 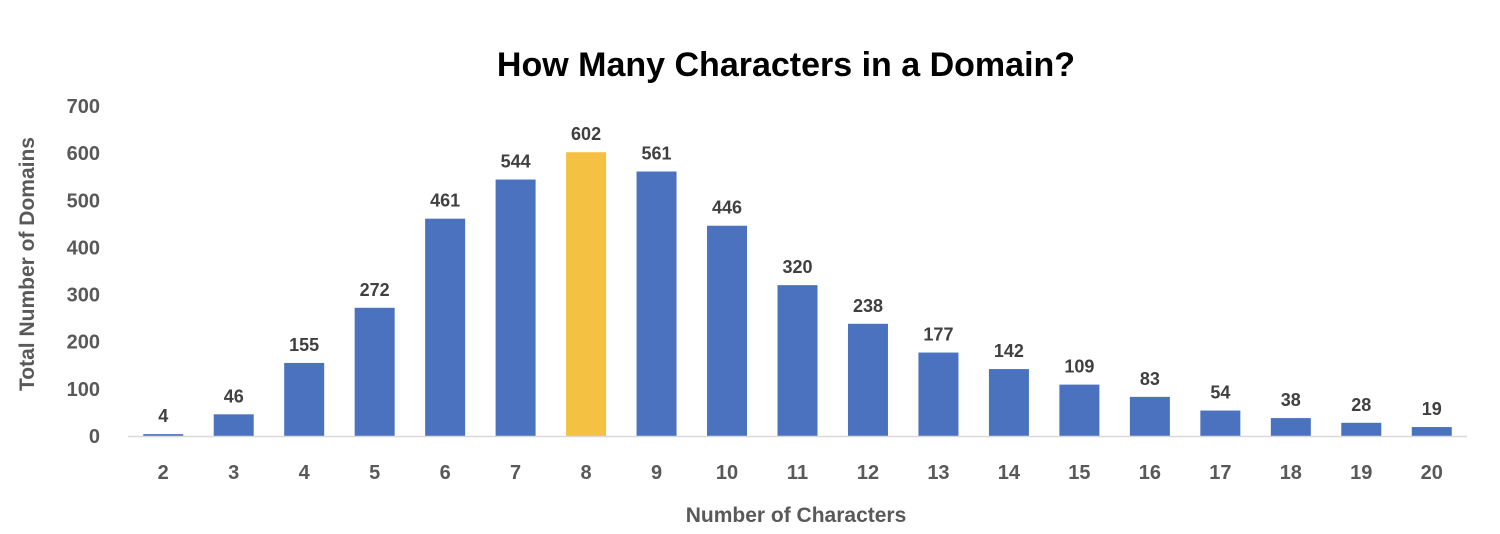 I want to click on y-tick-label: 400, so click(x=83, y=248).